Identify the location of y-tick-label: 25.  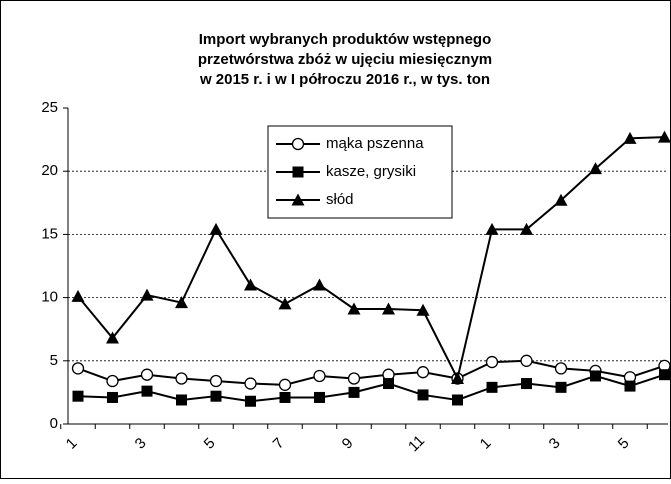
(49, 107).